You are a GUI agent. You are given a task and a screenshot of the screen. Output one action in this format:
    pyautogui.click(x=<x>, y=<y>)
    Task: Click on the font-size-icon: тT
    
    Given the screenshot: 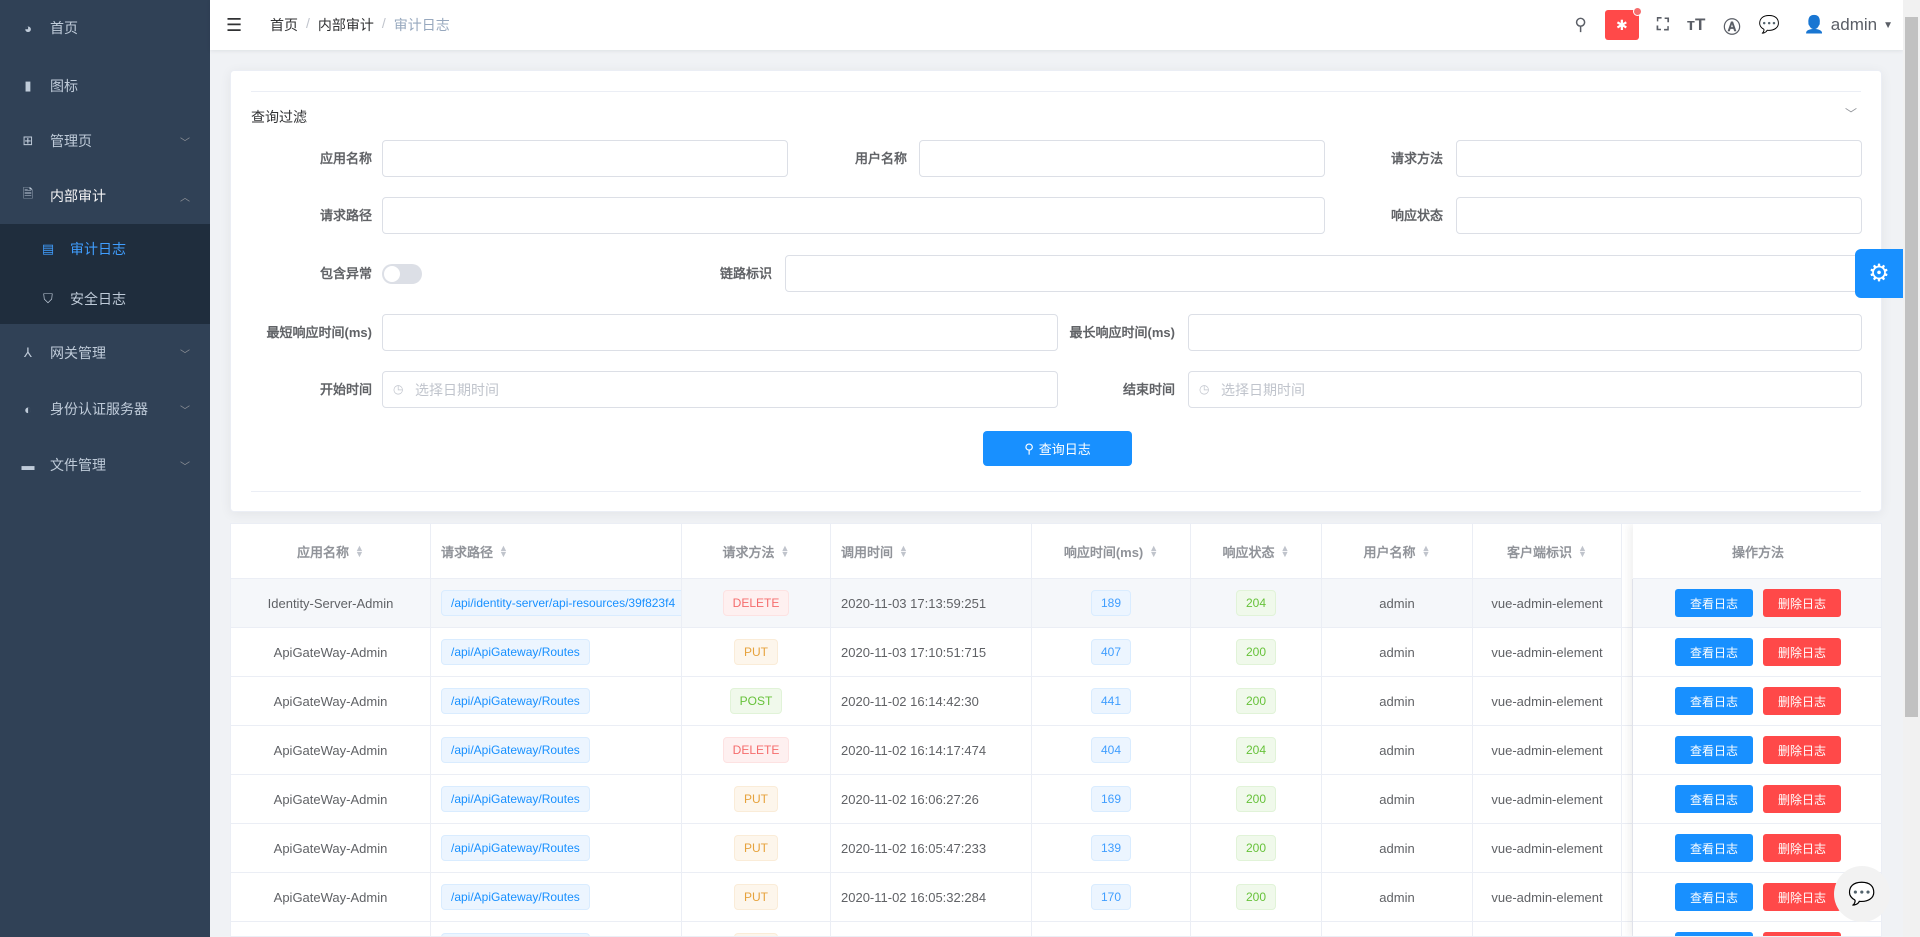 What is the action you would take?
    pyautogui.click(x=1696, y=24)
    